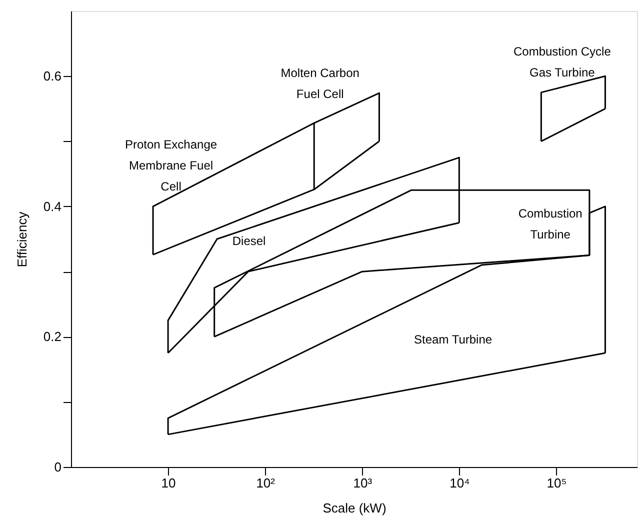 Image resolution: width=639 pixels, height=526 pixels. I want to click on y-tick-label: 0.4, so click(52, 206).